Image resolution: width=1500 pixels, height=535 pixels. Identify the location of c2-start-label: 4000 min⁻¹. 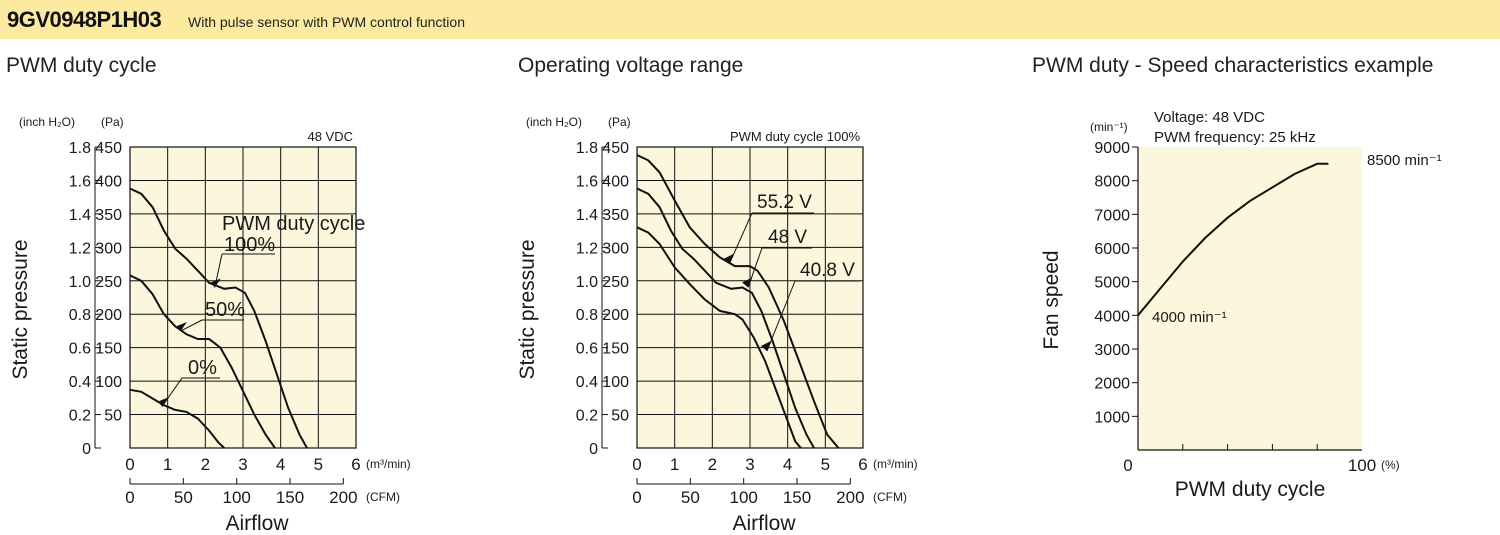
(1189, 317).